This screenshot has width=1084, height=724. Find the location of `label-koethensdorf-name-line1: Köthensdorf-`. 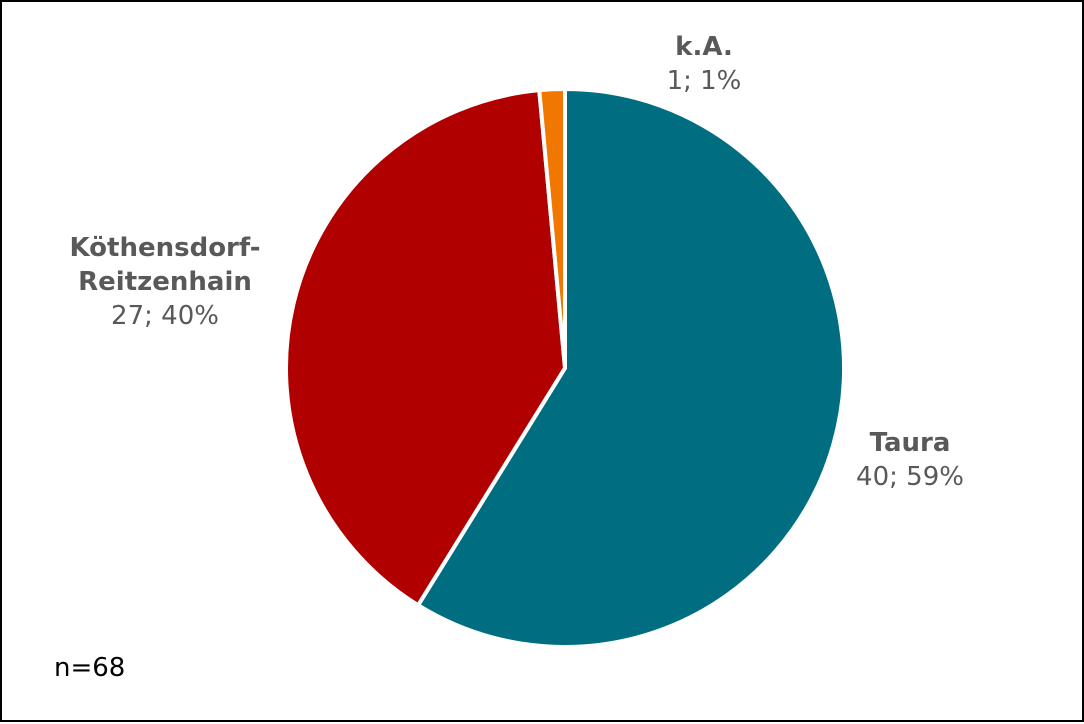

label-koethensdorf-name-line1: Köthensdorf- is located at coordinates (165, 248).